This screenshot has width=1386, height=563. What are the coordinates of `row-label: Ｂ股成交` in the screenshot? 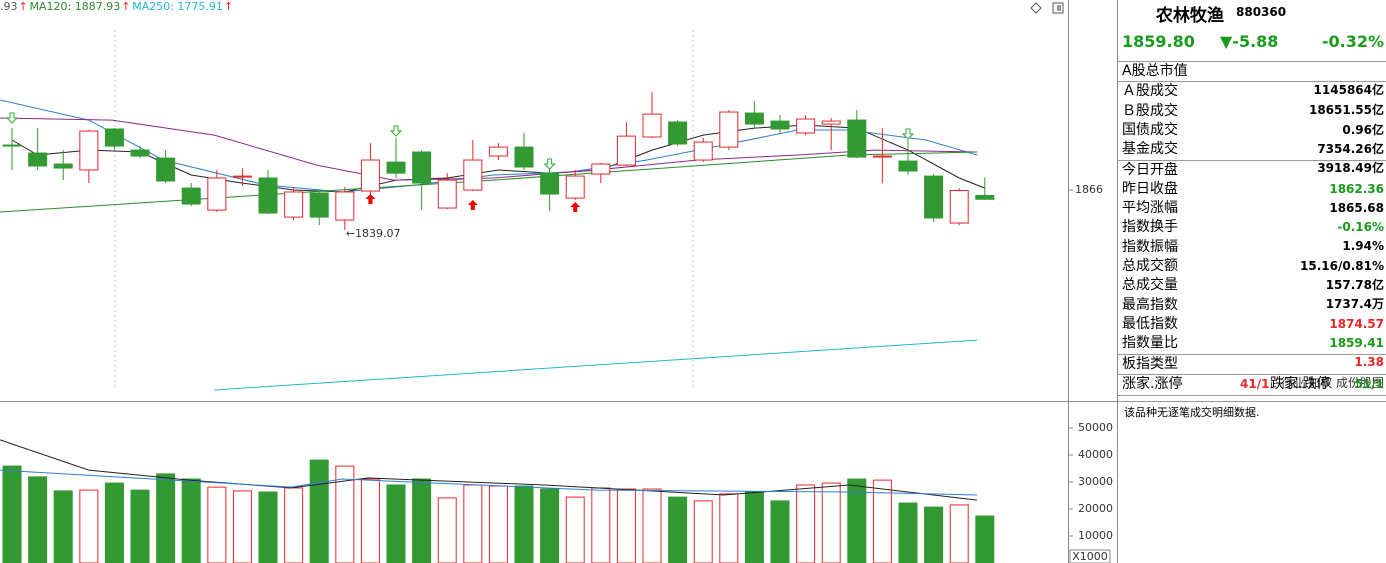 It's located at (1150, 110).